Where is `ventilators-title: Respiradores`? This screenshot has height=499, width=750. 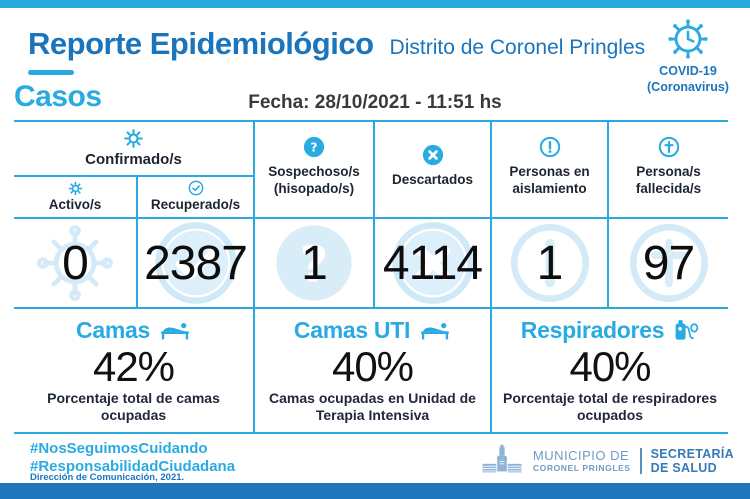 ventilators-title: Respiradores is located at coordinates (592, 330).